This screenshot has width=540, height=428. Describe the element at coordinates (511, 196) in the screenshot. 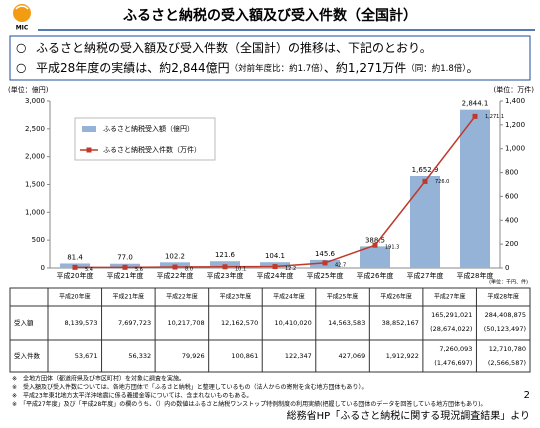

I see `y2-tick-label: 600` at that location.